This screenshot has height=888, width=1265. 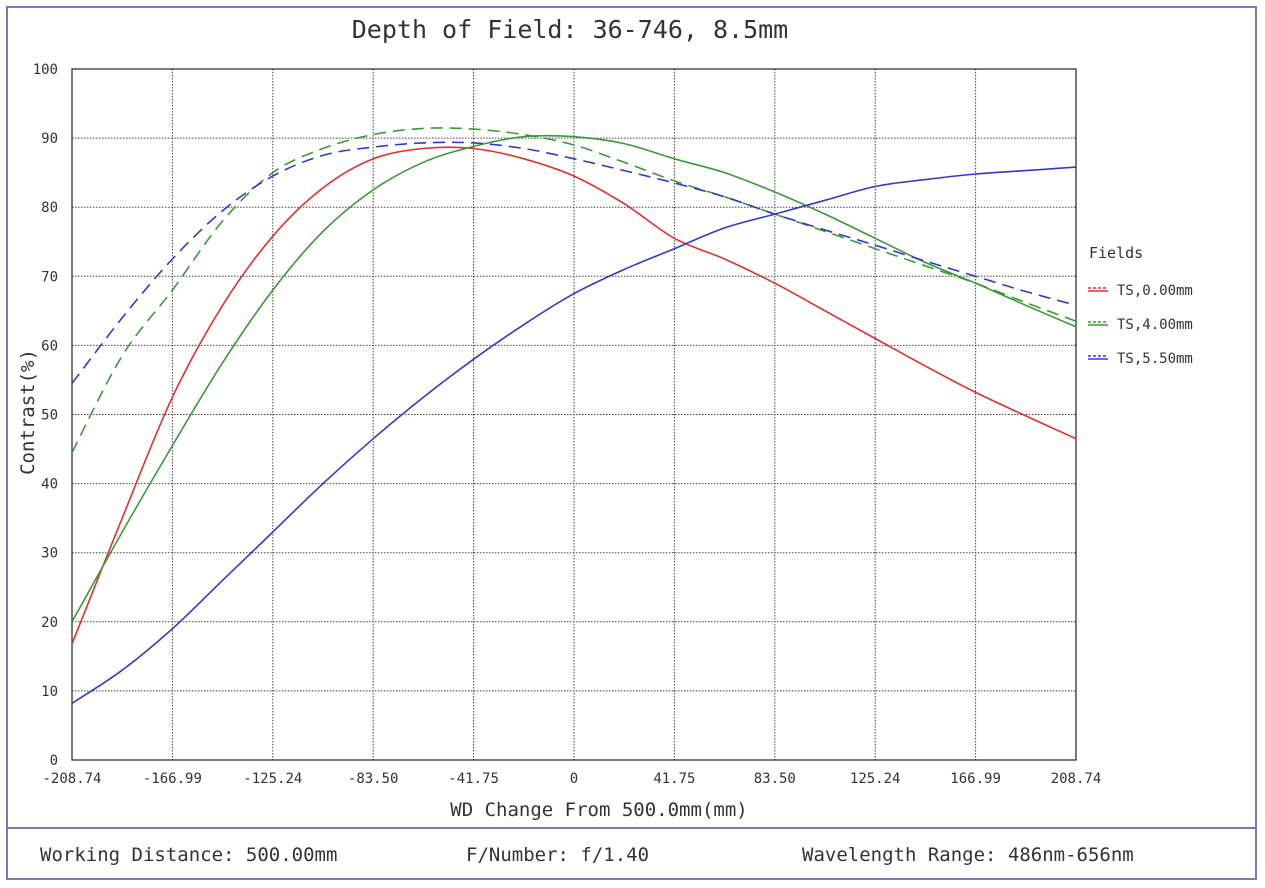 What do you see at coordinates (45, 70) in the screenshot?
I see `y-tick-label: 100` at bounding box center [45, 70].